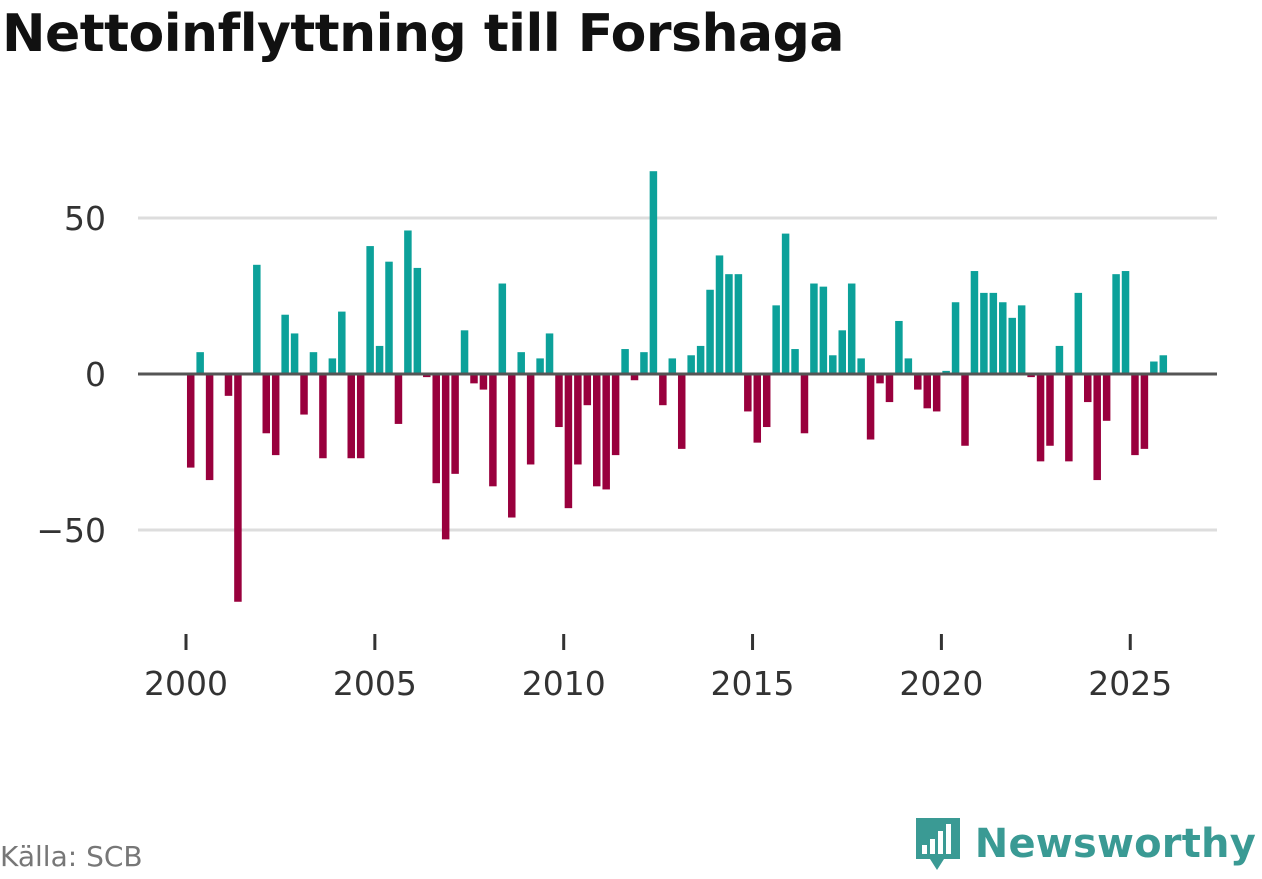 This screenshot has width=1262, height=879. Describe the element at coordinates (937, 844) in the screenshot. I see `newsworthy-icon` at that location.